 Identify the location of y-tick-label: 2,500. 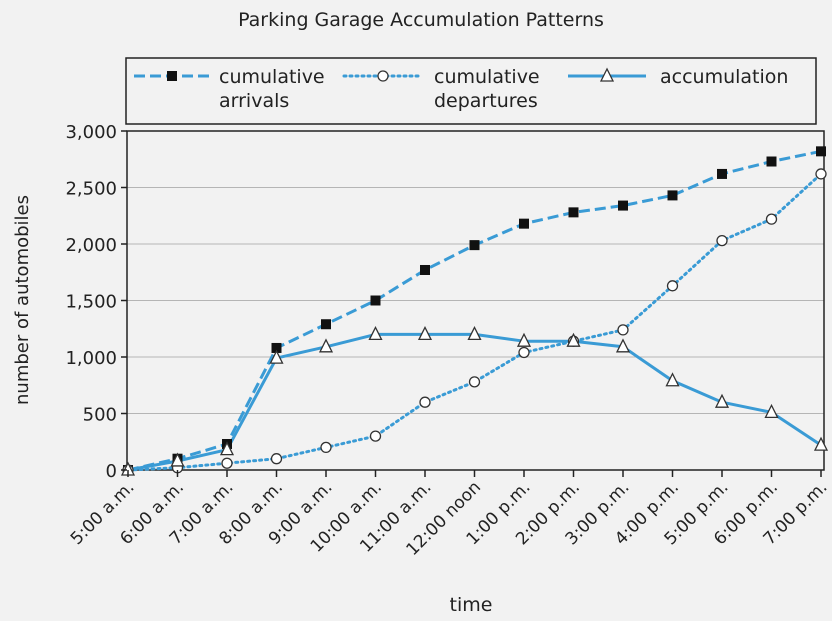
(91, 189).